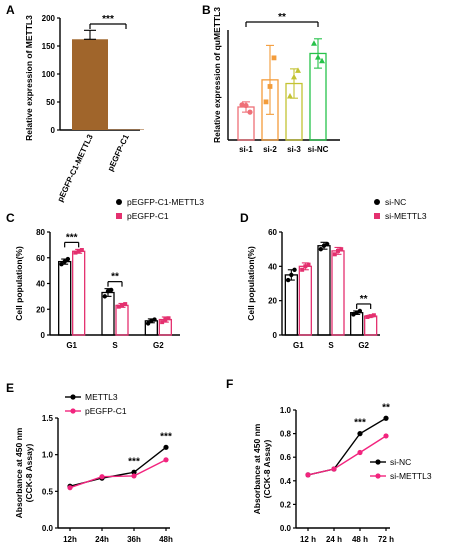  I want to click on panel-e-significance: ***, so click(134, 461).